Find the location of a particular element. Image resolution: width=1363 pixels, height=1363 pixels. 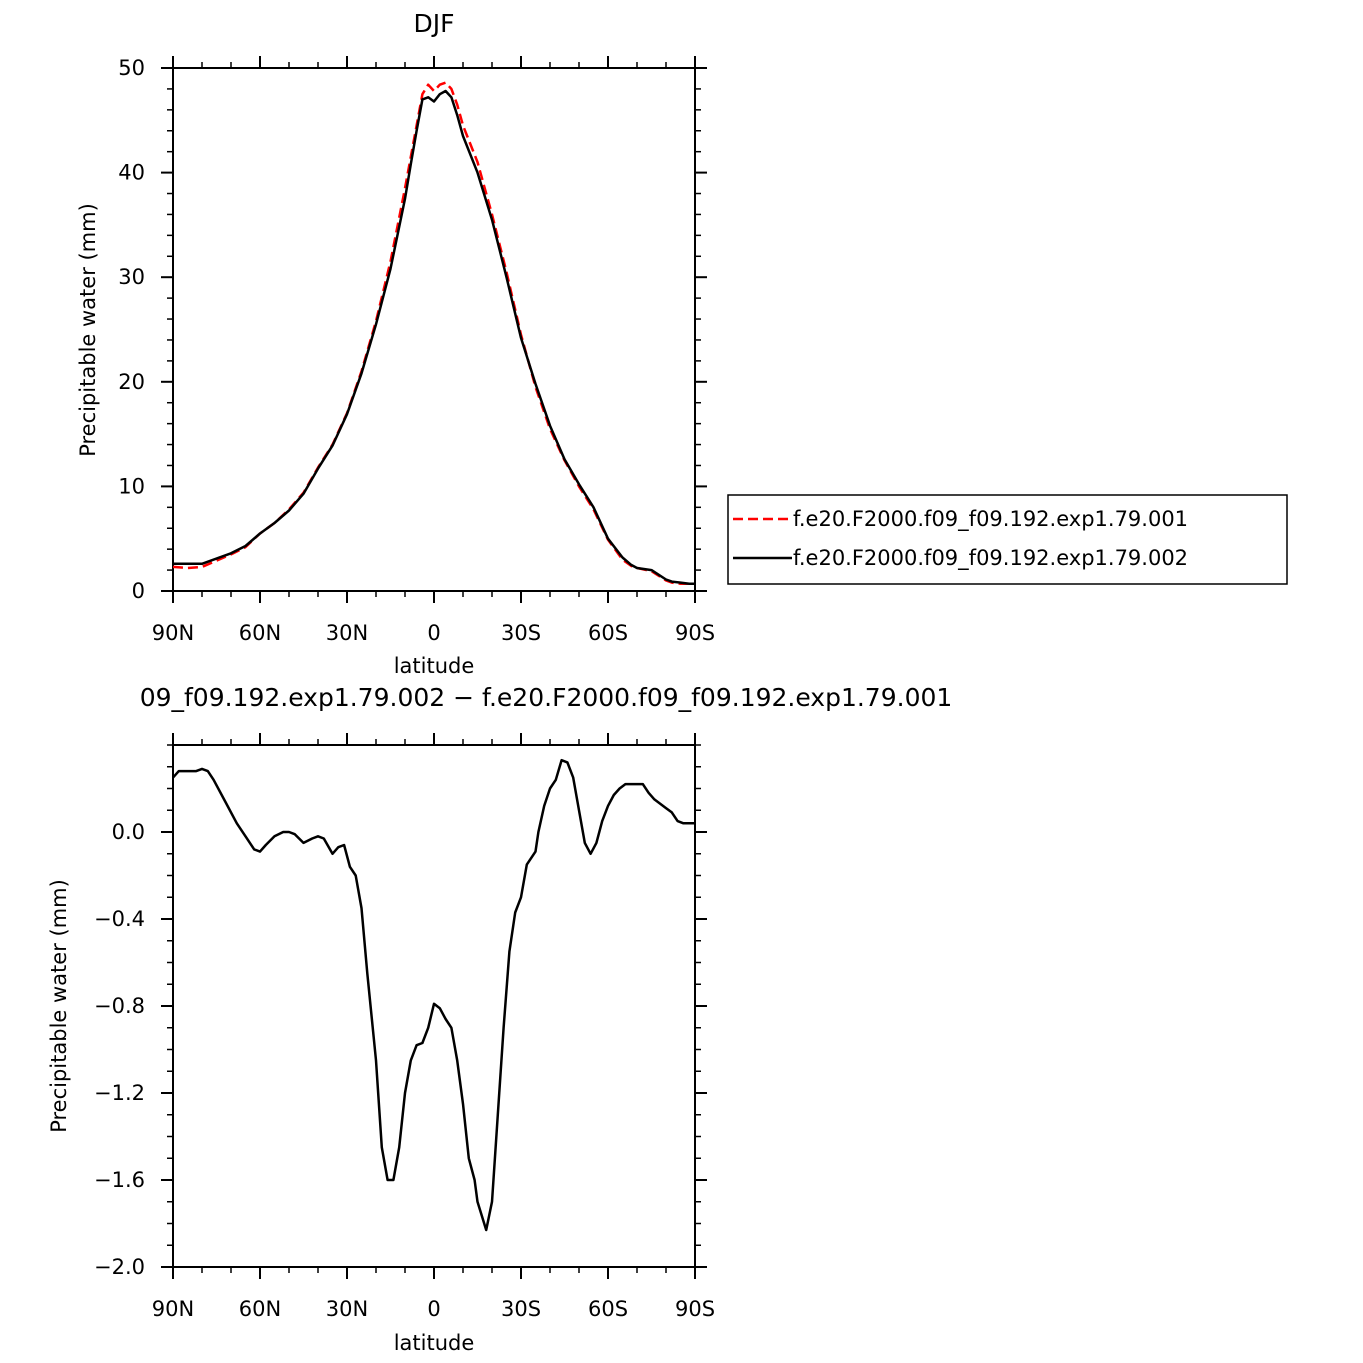

top-chart-y-tick-label: 30 is located at coordinates (131, 277).